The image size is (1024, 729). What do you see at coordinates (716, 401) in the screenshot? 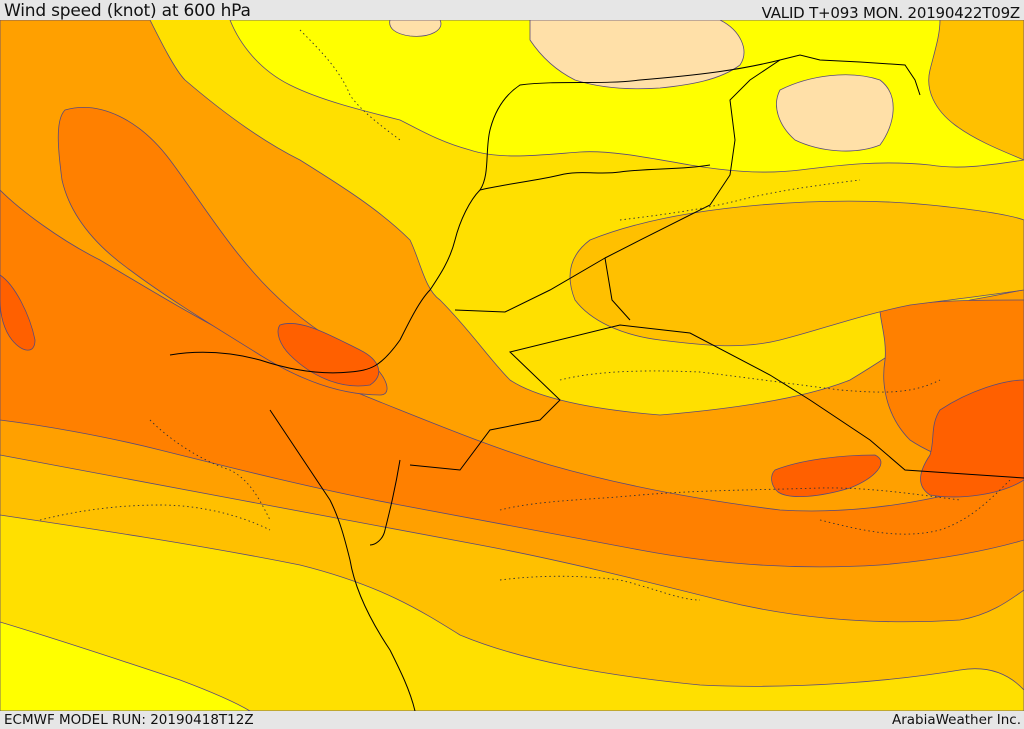
I see `border-saudi-iraq` at bounding box center [716, 401].